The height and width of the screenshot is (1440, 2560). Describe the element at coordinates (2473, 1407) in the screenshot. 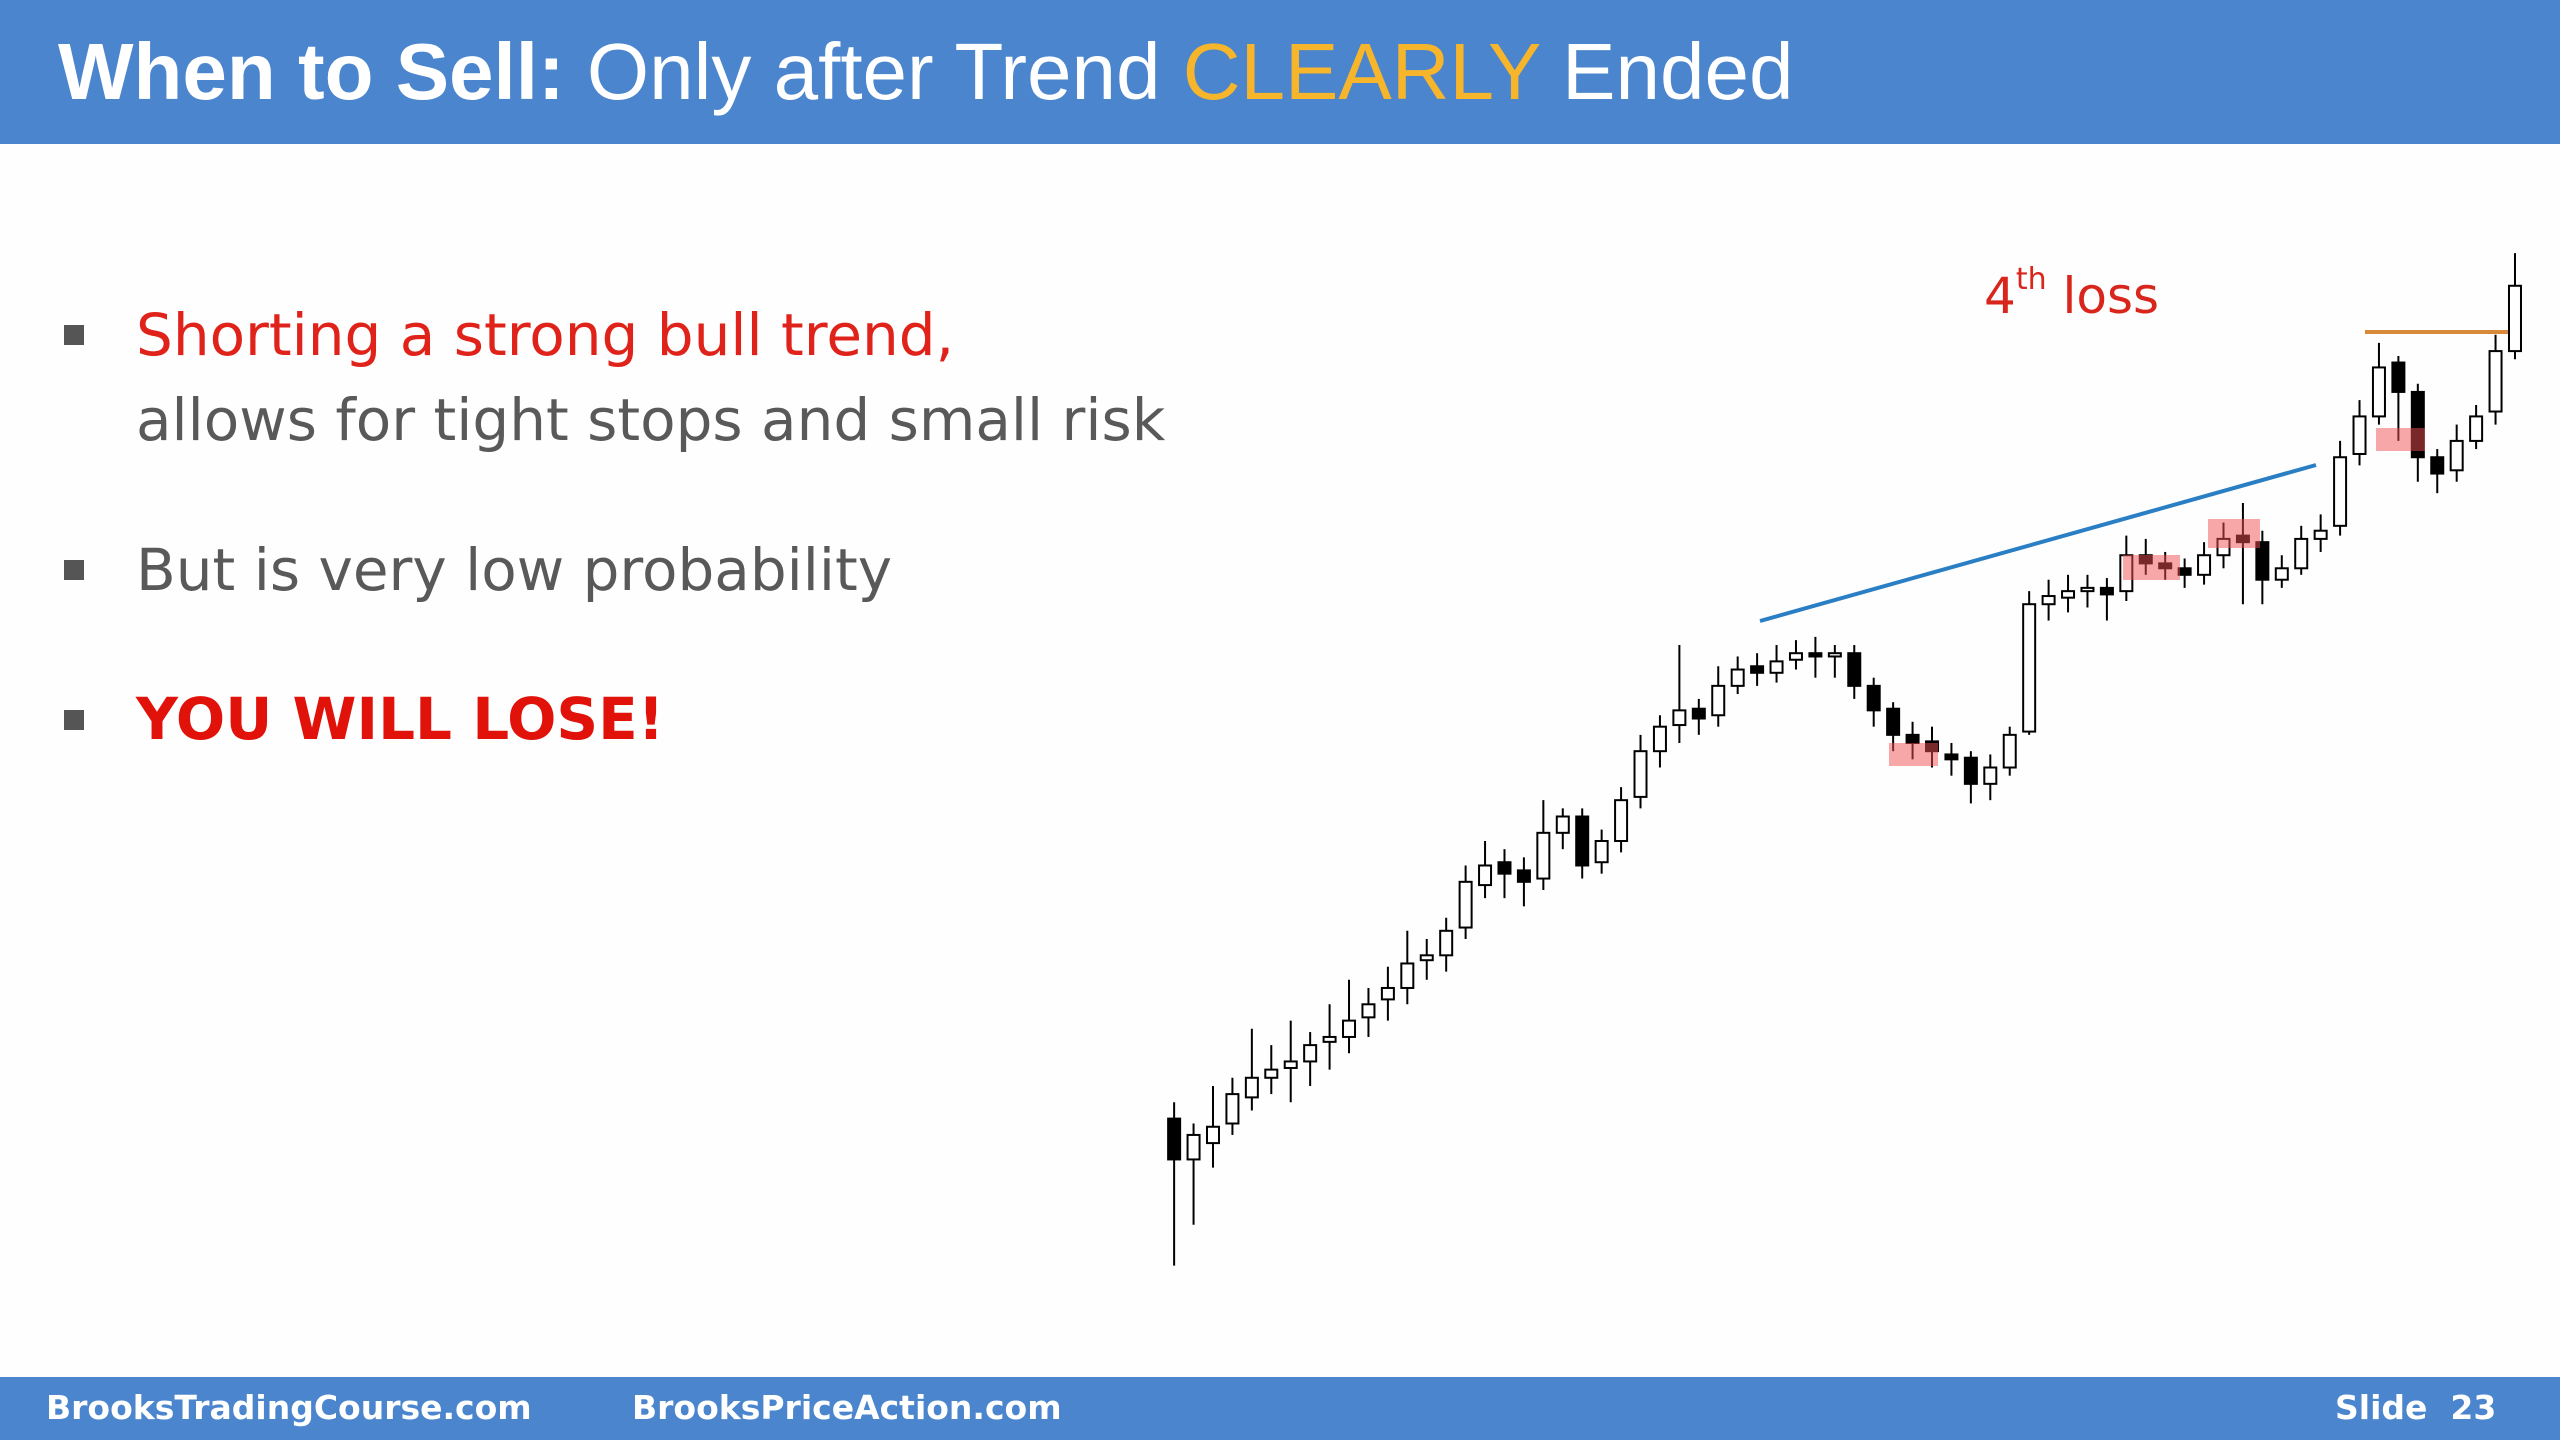

I see `slide-number: 23` at that location.